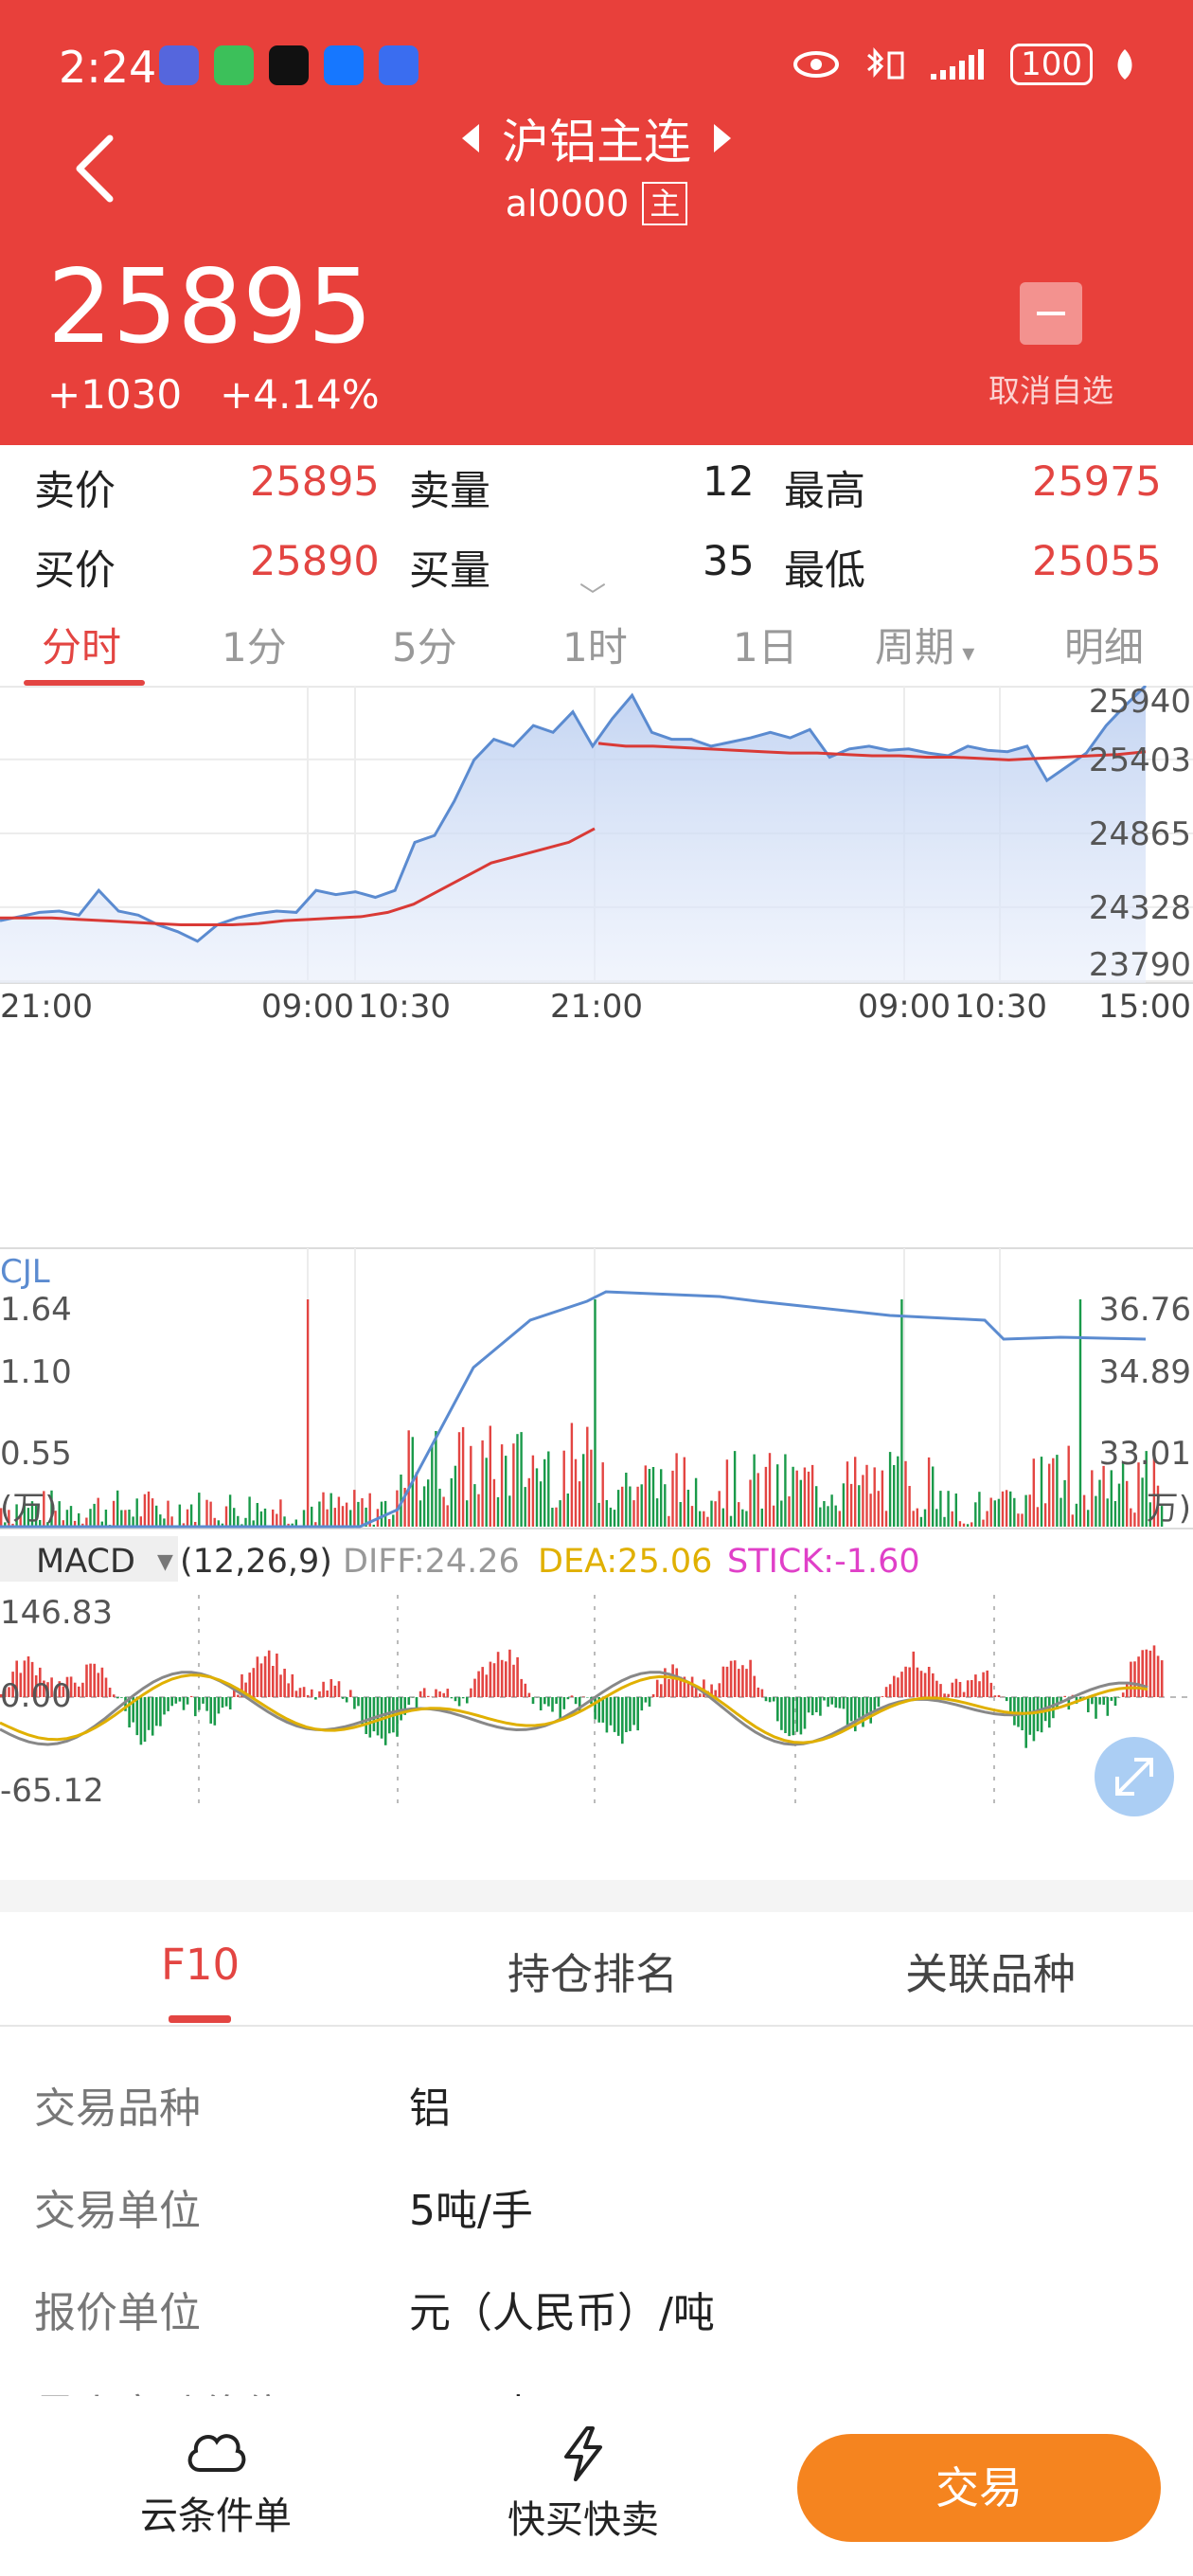 The width and height of the screenshot is (1193, 2576). What do you see at coordinates (1051, 345) in the screenshot?
I see `remove-favorite-button: 取消自选` at bounding box center [1051, 345].